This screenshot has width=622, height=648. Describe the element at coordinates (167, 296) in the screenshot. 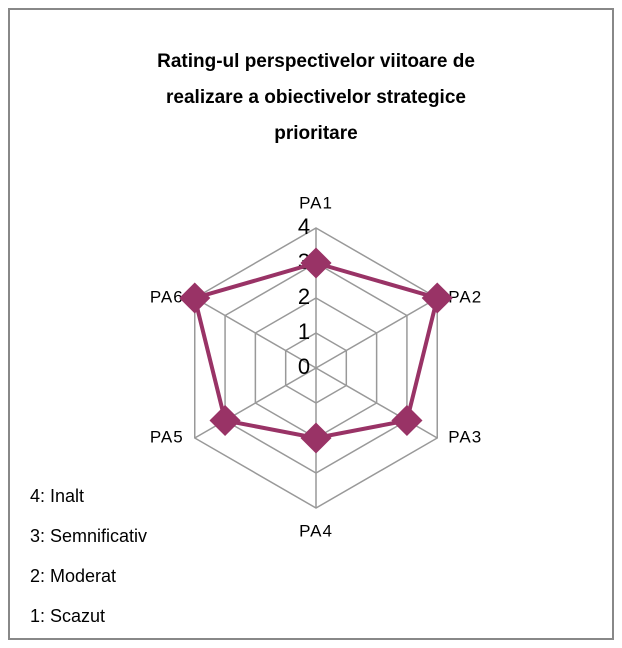

I see `axis-label: PA6` at that location.